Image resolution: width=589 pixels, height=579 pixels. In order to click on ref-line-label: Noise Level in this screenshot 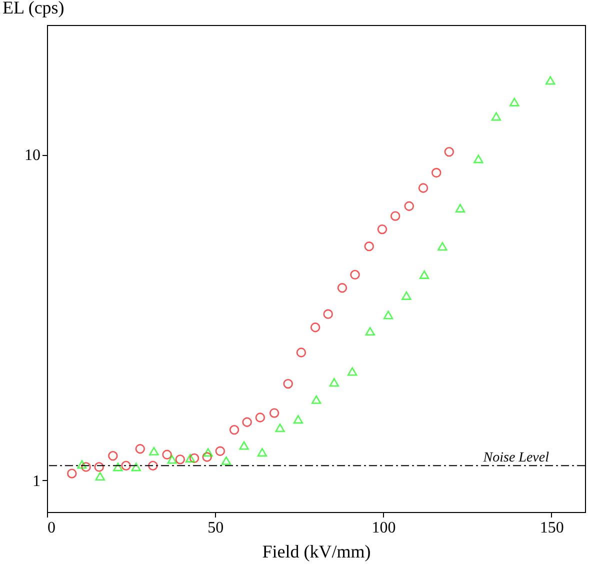, I will do `click(516, 458)`.